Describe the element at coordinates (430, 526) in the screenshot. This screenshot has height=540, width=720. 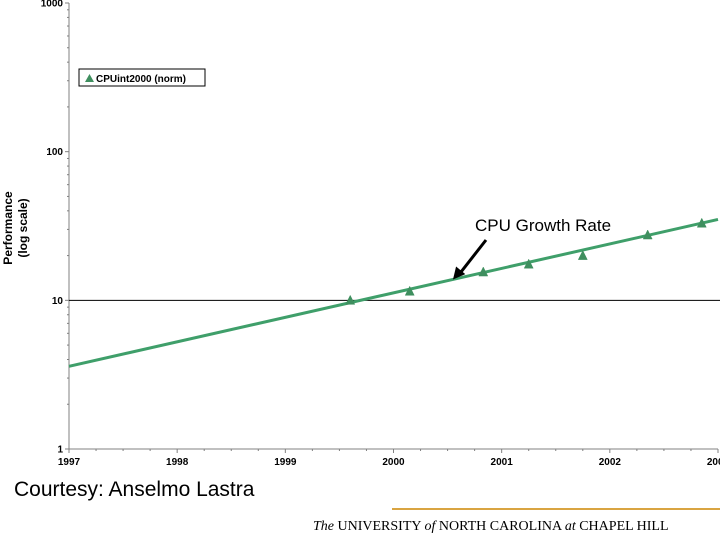
I see `footer-of: of` at that location.